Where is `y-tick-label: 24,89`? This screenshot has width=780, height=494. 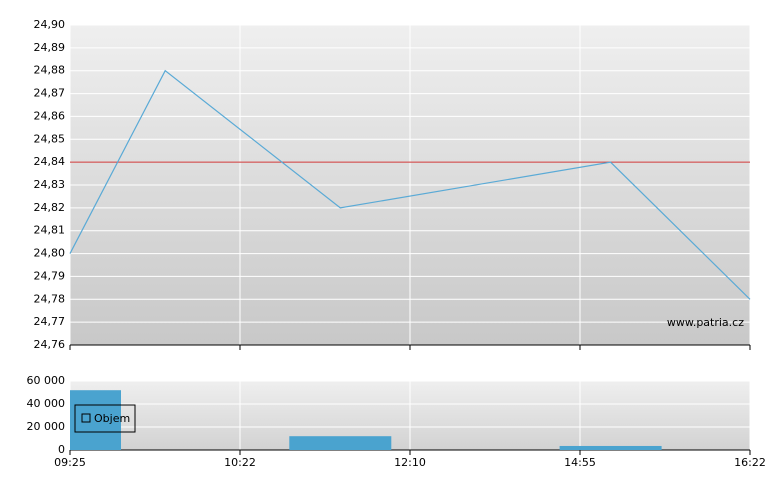 y-tick-label: 24,89 is located at coordinates (50, 47).